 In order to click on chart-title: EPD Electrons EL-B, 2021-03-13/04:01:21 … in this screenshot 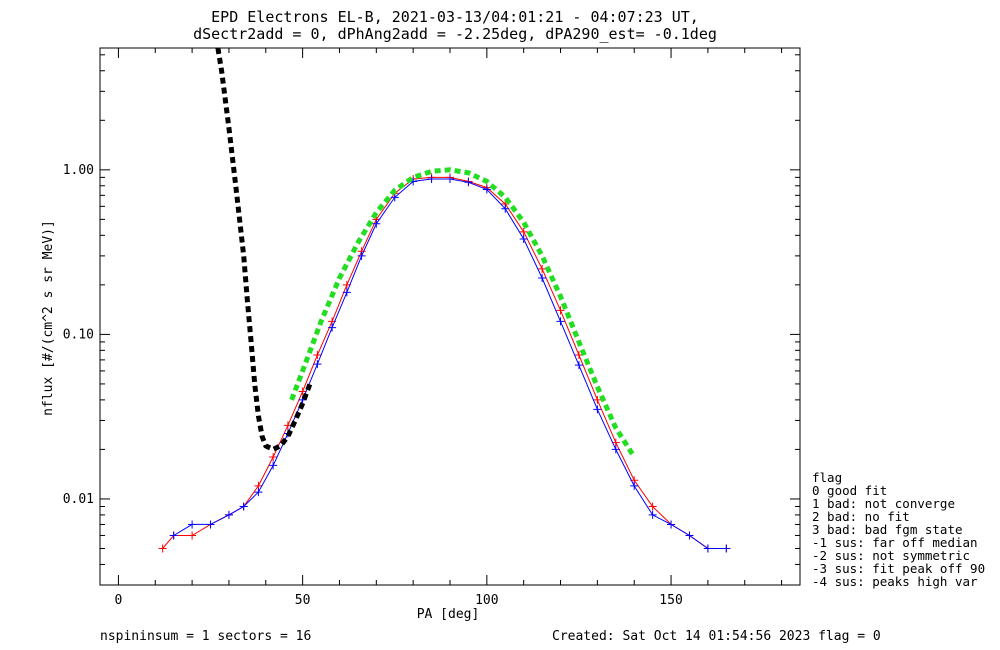, I will do `click(455, 17)`.